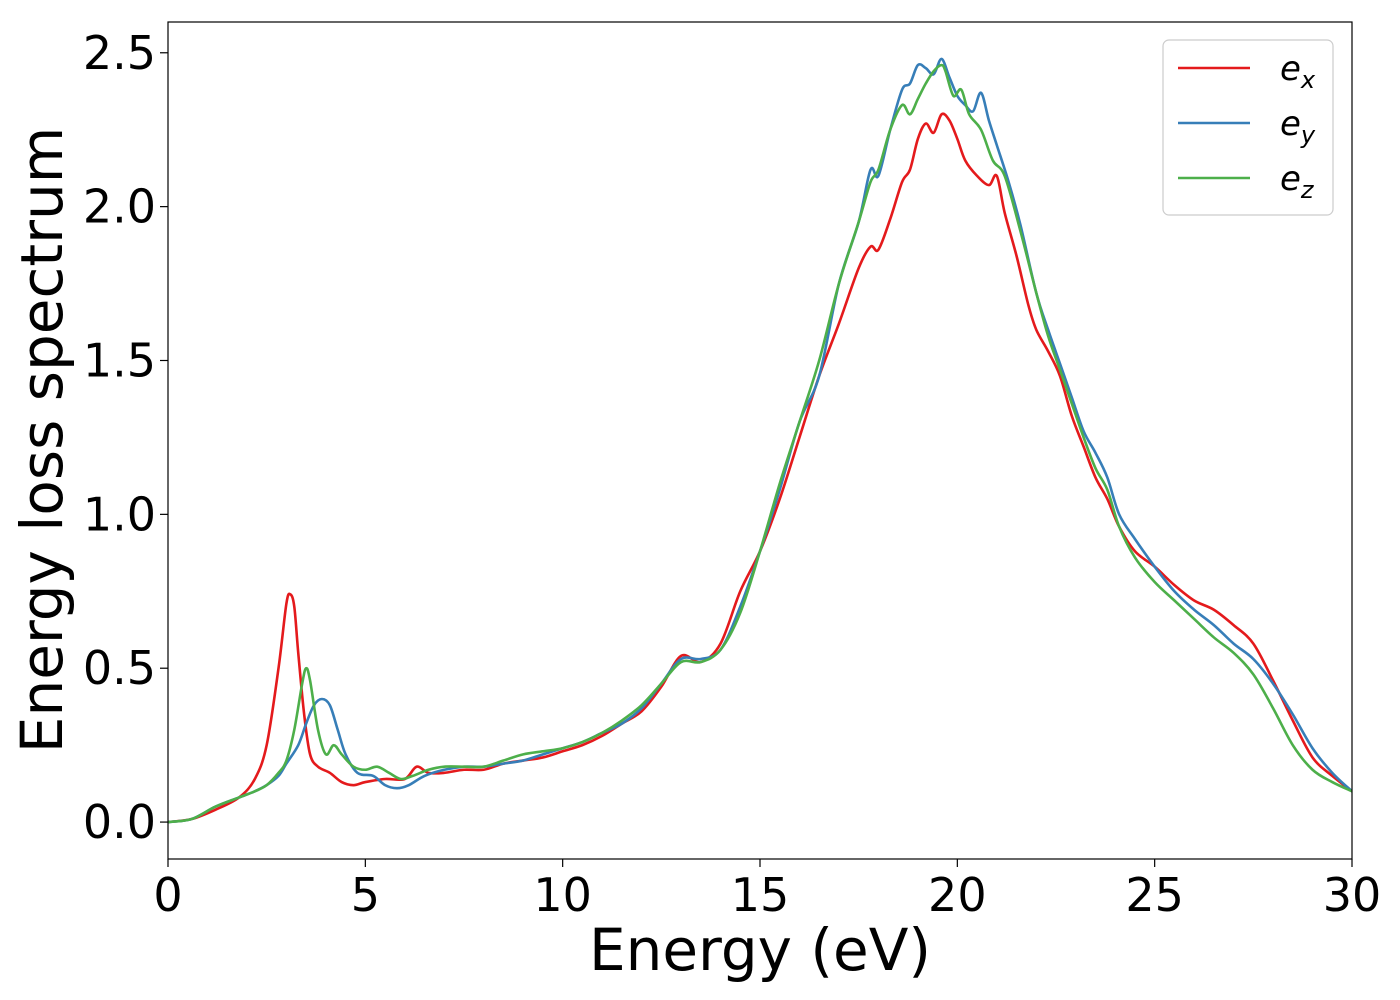 The width and height of the screenshot is (1400, 1000). What do you see at coordinates (1297, 181) in the screenshot?
I see `legend-label-e-z: ez` at bounding box center [1297, 181].